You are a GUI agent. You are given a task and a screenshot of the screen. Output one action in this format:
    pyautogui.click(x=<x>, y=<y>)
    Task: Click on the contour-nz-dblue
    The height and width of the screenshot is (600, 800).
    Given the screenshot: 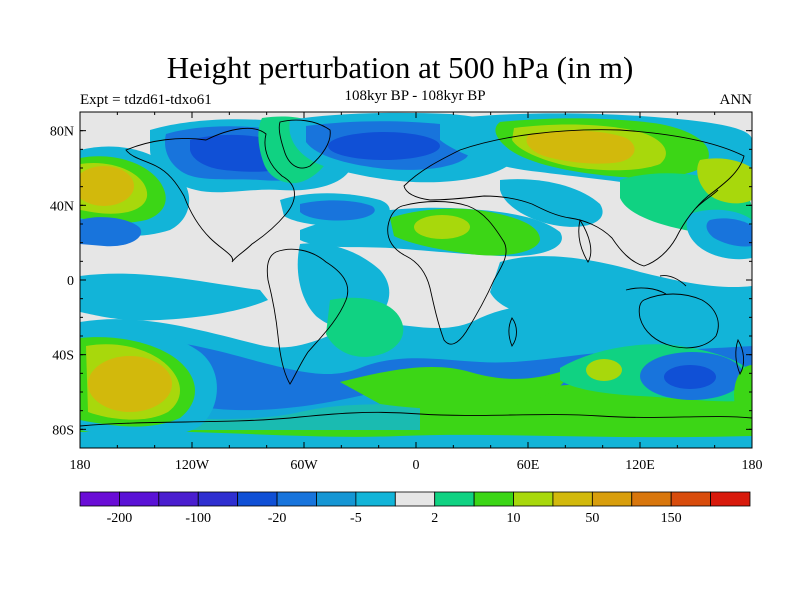 What is the action you would take?
    pyautogui.click(x=690, y=377)
    